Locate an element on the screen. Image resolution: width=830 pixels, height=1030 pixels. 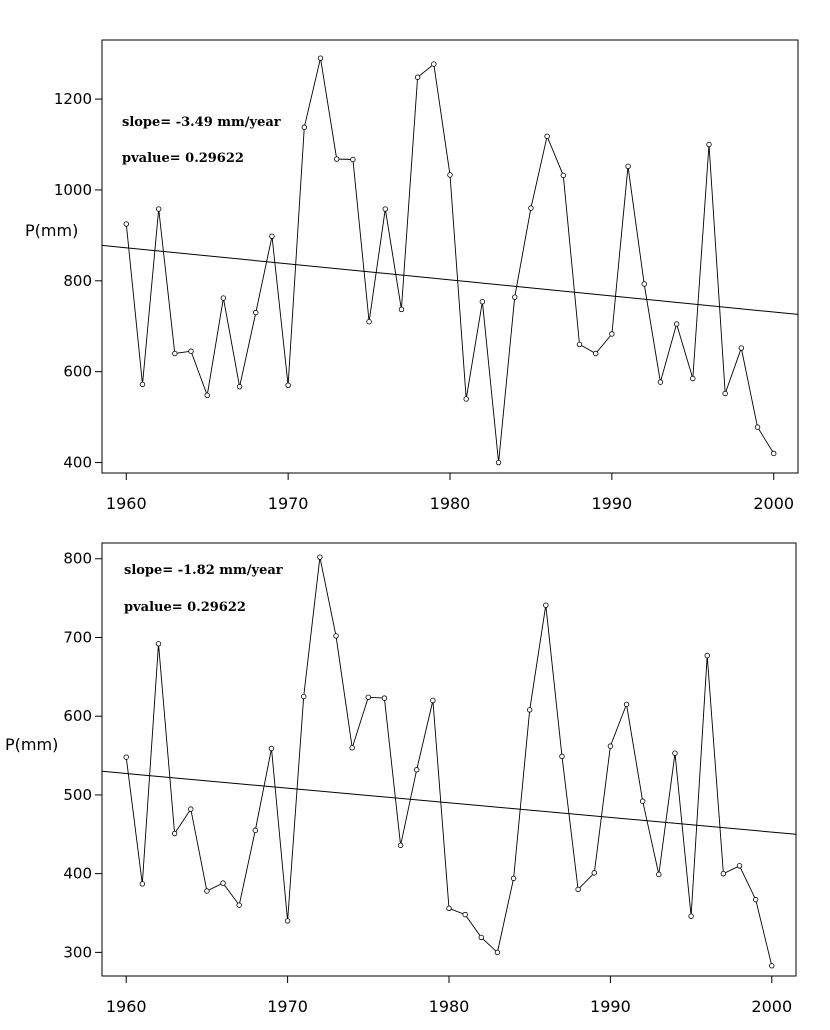
y-tick-label: 300 is located at coordinates (77, 952).